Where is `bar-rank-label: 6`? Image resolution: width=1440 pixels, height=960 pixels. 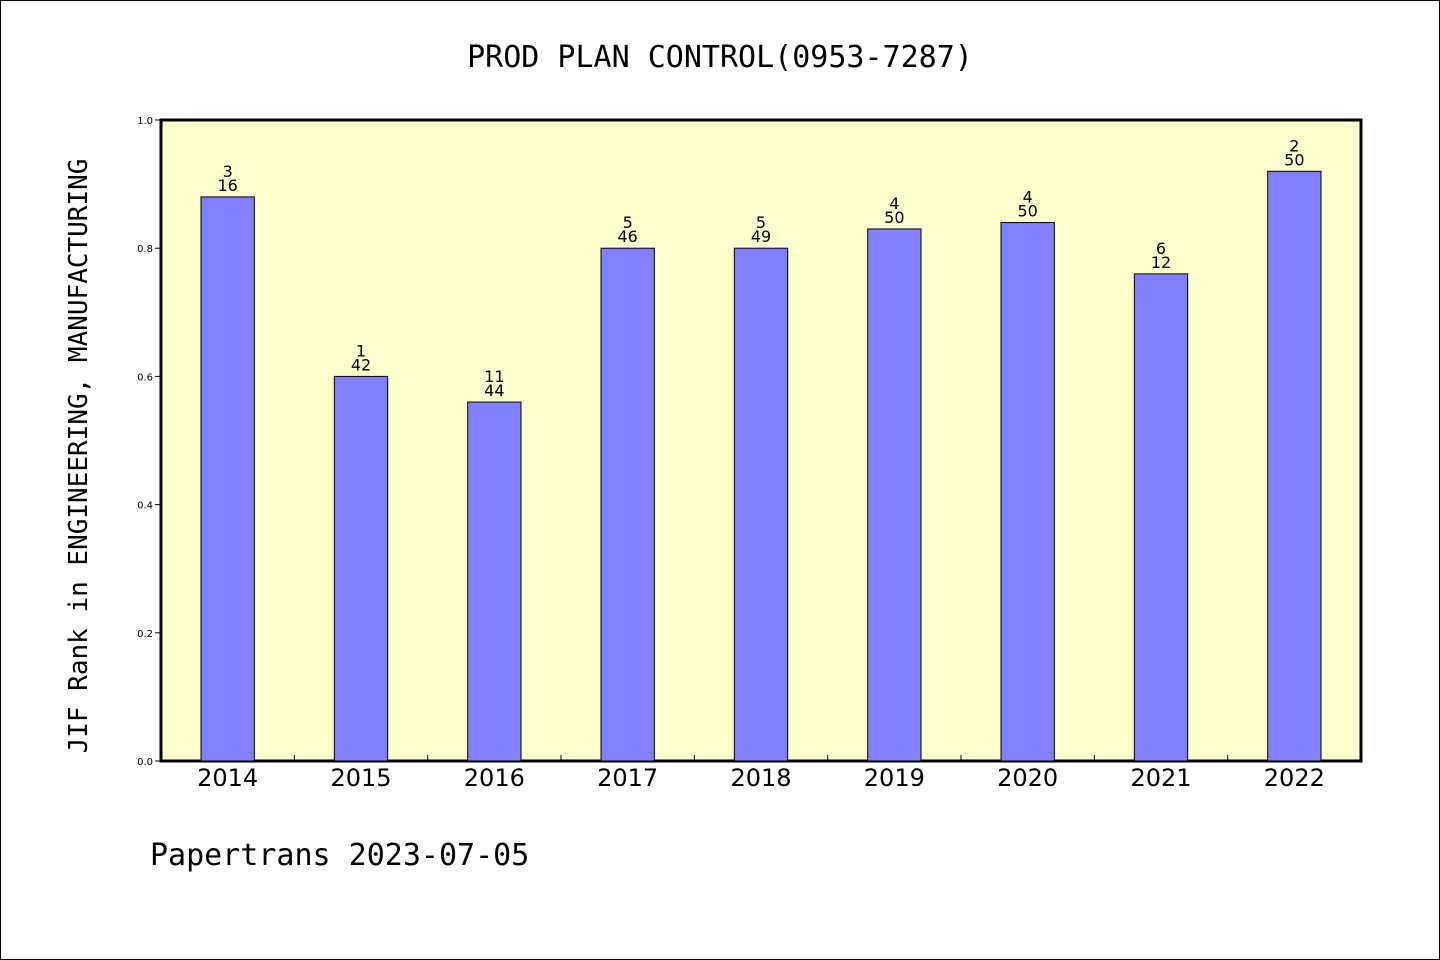 bar-rank-label: 6 is located at coordinates (1161, 248).